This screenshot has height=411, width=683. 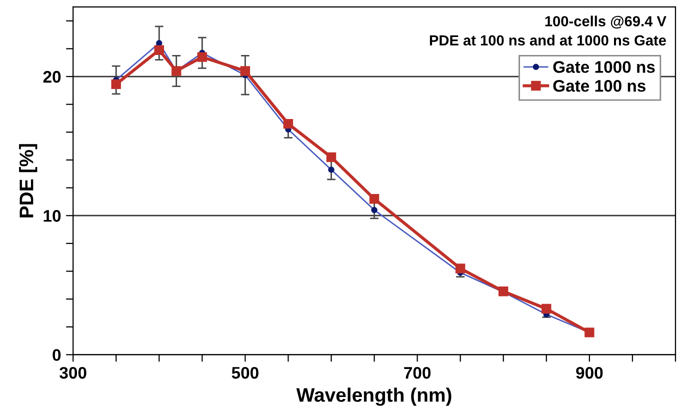 What do you see at coordinates (52, 76) in the screenshot?
I see `y-tick-label: 20` at bounding box center [52, 76].